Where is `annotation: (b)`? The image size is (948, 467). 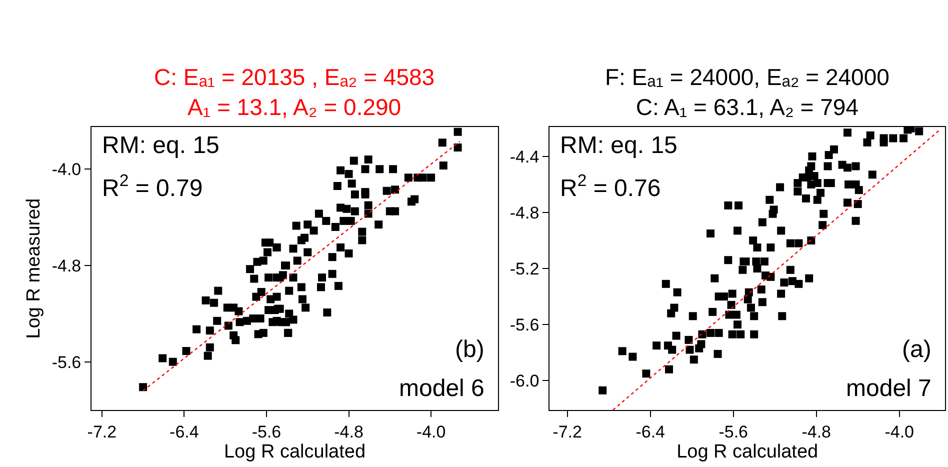 annotation: (b) is located at coordinates (469, 349).